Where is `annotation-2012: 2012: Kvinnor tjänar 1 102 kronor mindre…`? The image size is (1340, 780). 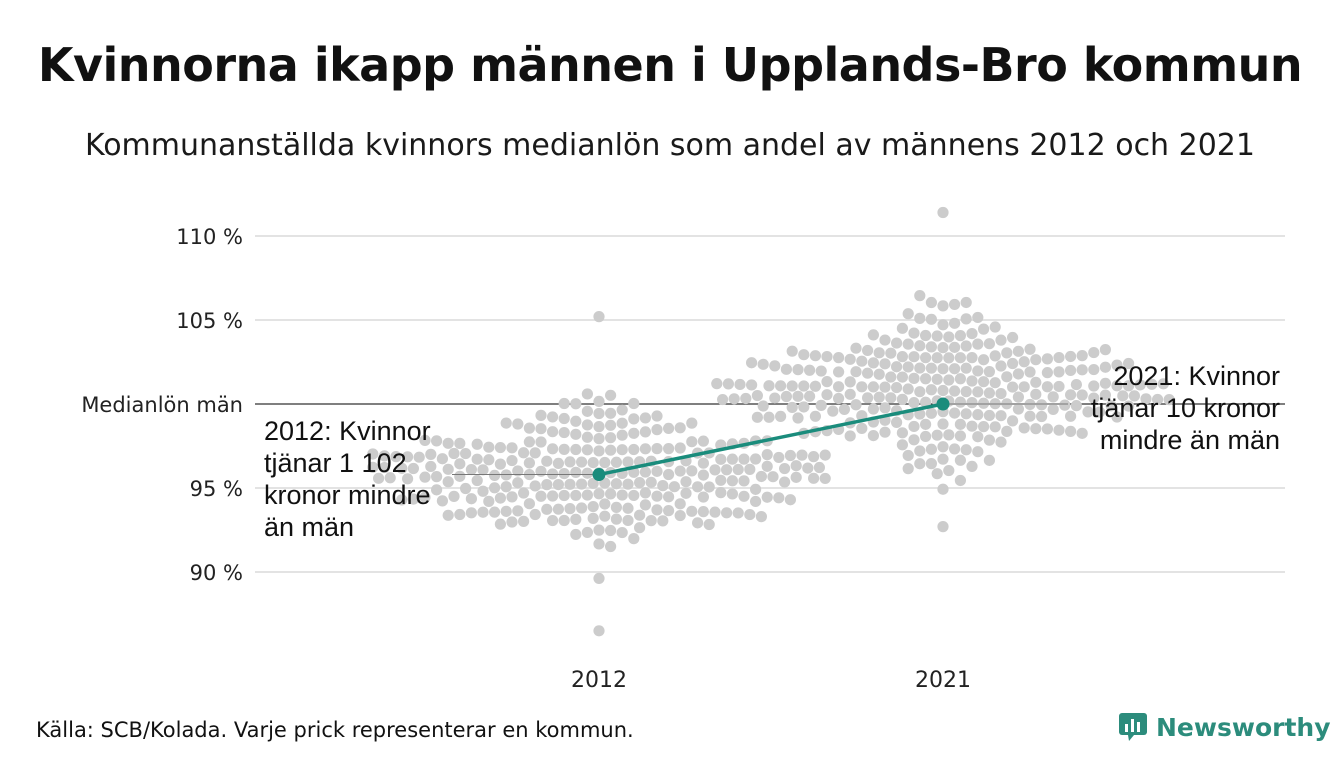
annotation-2012: 2012: Kvinnor tjänar 1 102 kronor mindre… is located at coordinates (347, 479).